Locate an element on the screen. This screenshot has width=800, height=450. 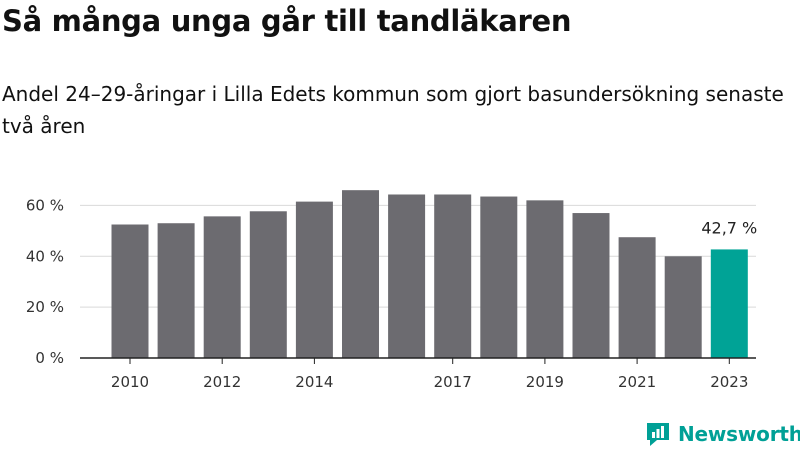
bar-2011 is located at coordinates (176, 290).